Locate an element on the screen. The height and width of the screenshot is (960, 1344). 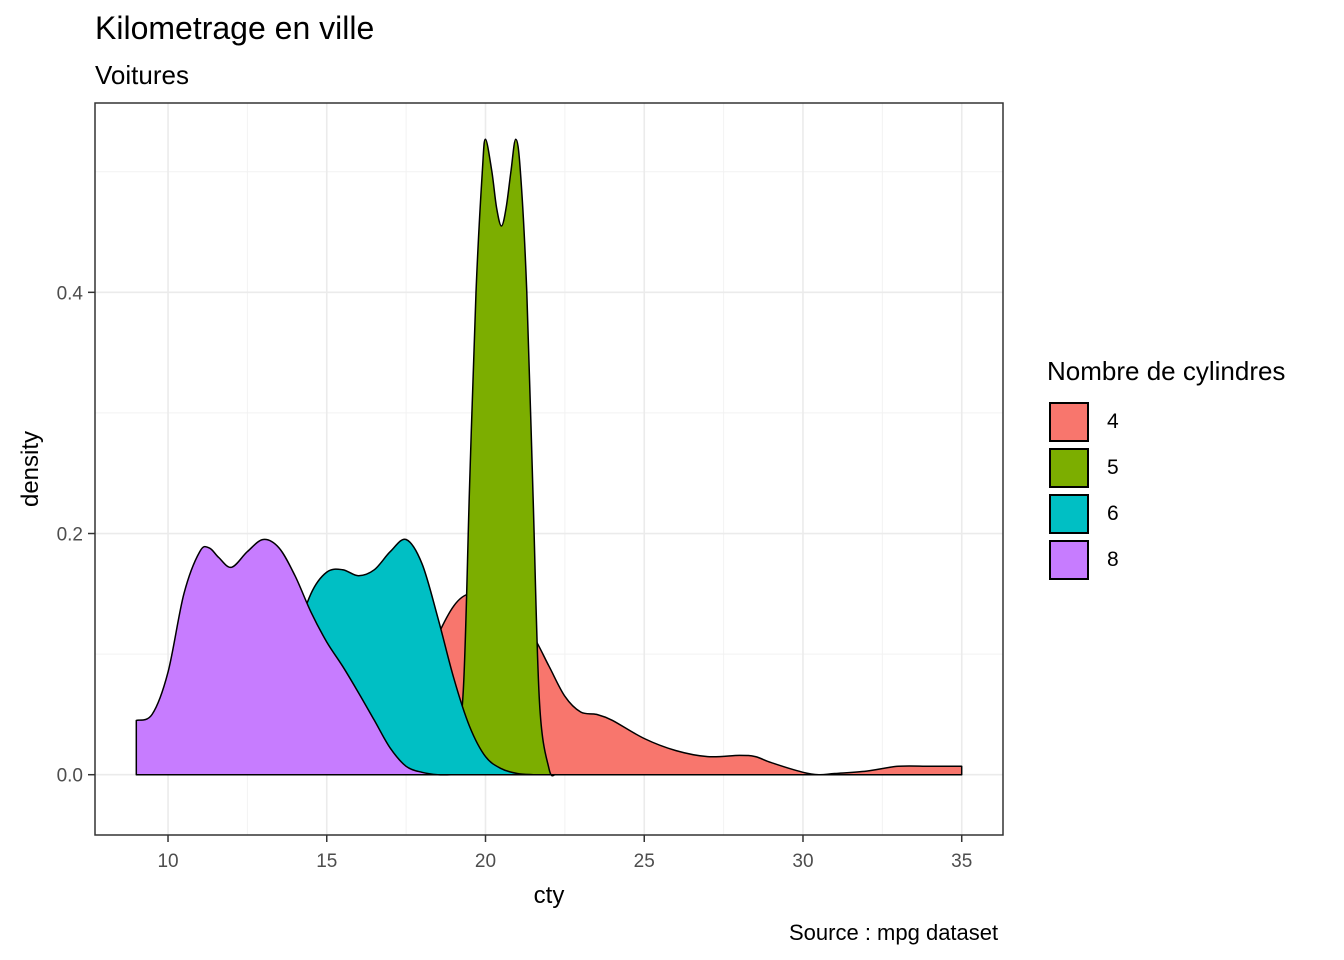
legend-item-8: 8 is located at coordinates (1166, 560).